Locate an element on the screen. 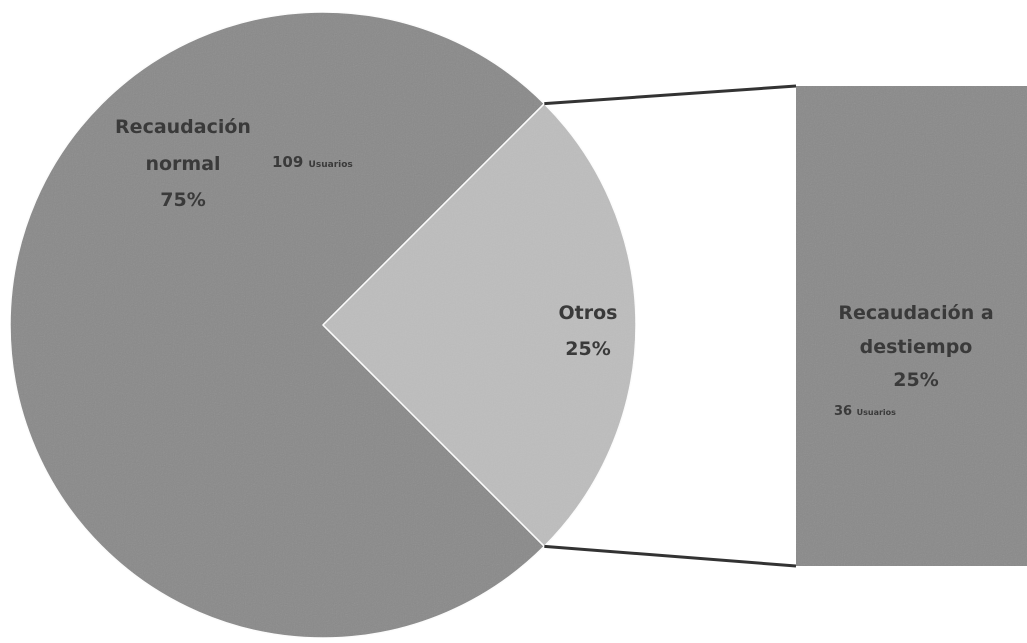 The image size is (1027, 643). label-recaudacion-normal-line2: normal is located at coordinates (182, 164).